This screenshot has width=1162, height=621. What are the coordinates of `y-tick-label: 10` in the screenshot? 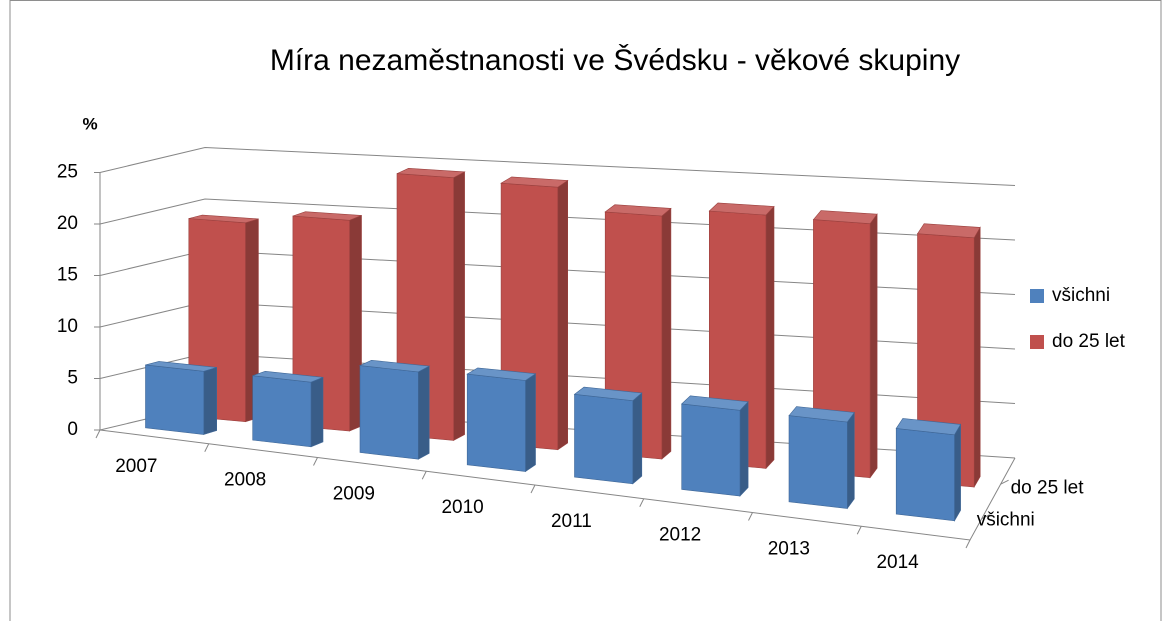 It's located at (67, 326).